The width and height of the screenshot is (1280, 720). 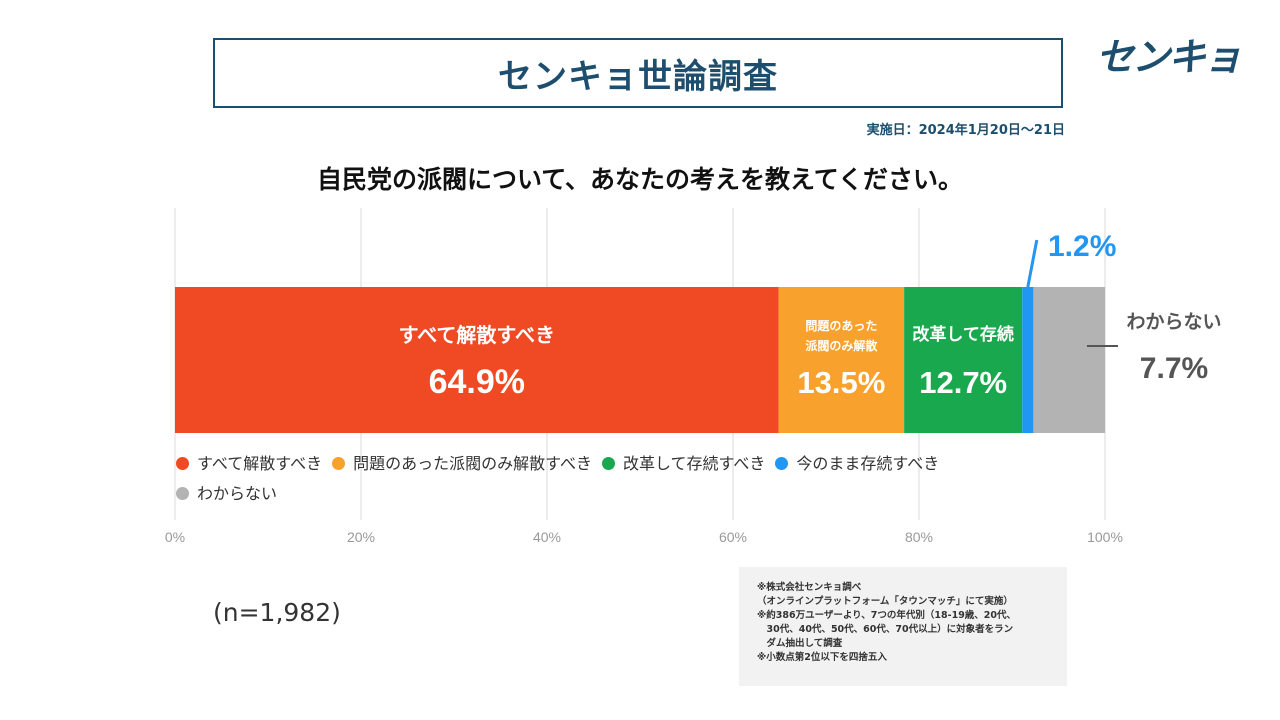 I want to click on legend-item: 問題のあった派閥のみ解散すべき, so click(x=462, y=463).